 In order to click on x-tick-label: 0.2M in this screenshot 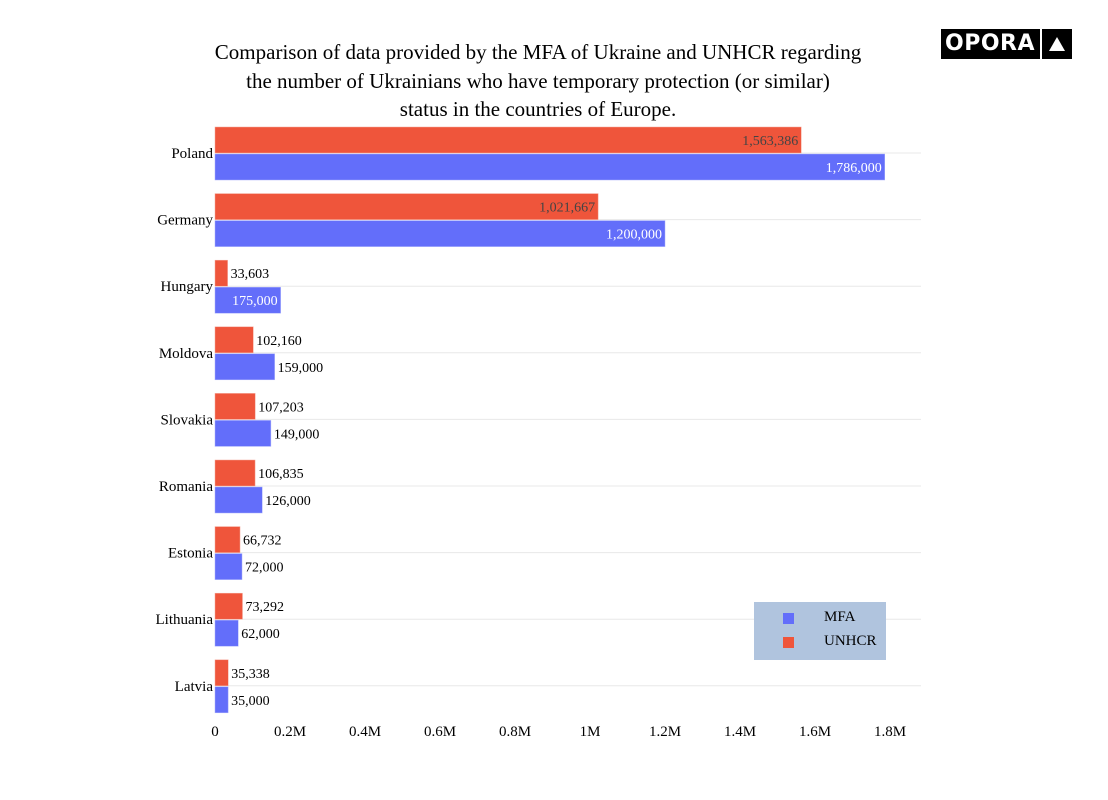, I will do `click(290, 732)`.